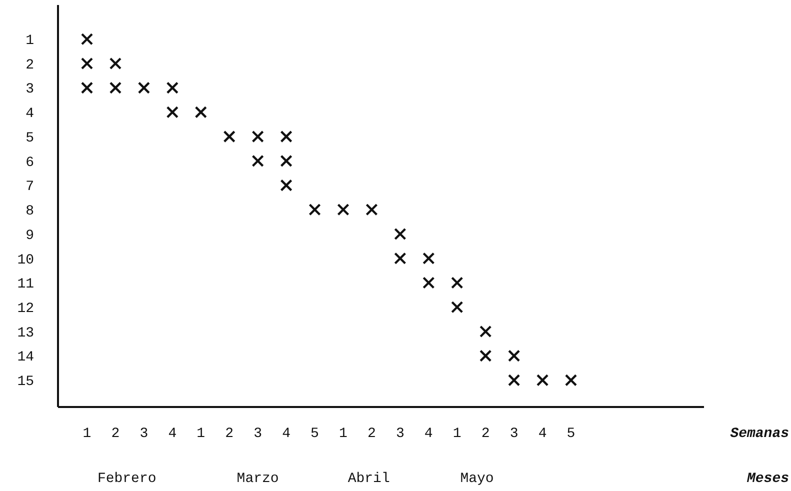 This screenshot has width=791, height=491. What do you see at coordinates (30, 65) in the screenshot?
I see `y-tick-label: 2` at bounding box center [30, 65].